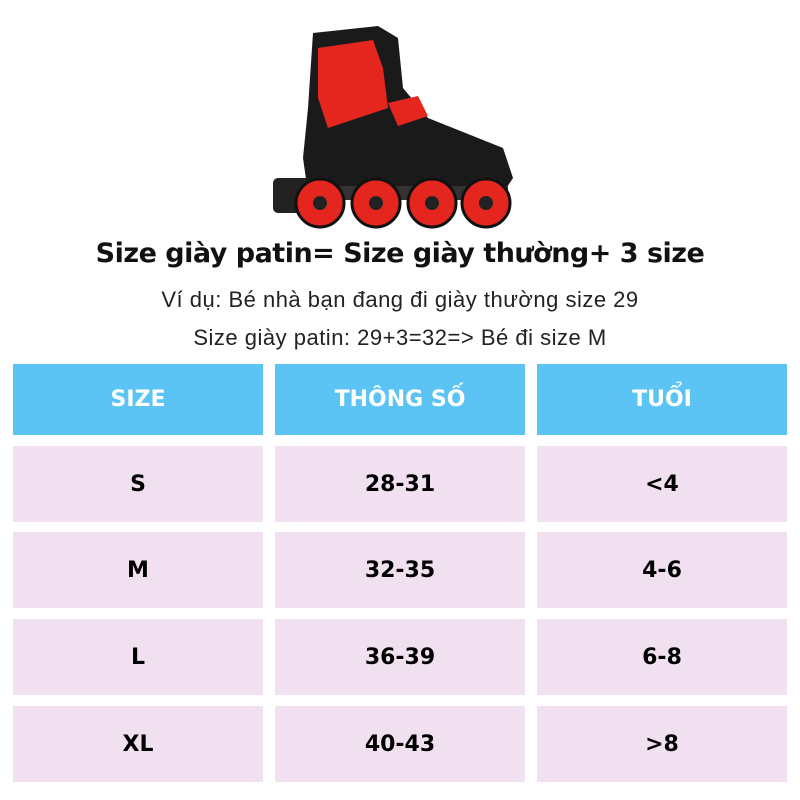 Image resolution: width=800 pixels, height=800 pixels. What do you see at coordinates (662, 484) in the screenshot?
I see `table-cell-age: <4` at bounding box center [662, 484].